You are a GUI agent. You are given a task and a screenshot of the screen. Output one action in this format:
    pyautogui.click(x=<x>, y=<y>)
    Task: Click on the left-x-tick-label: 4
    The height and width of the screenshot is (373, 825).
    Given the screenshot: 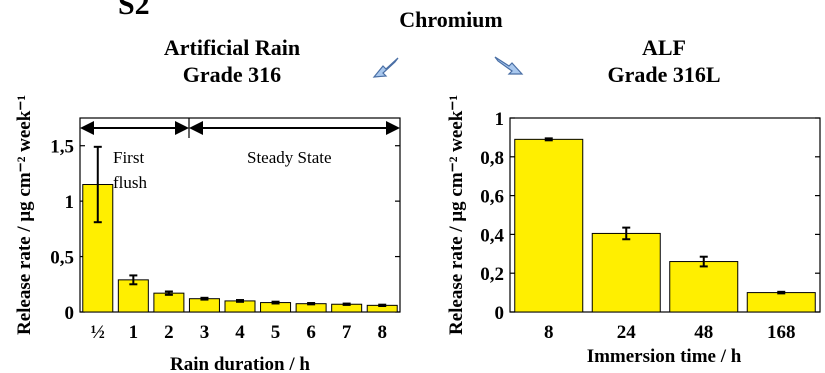 What is the action you would take?
    pyautogui.click(x=240, y=332)
    